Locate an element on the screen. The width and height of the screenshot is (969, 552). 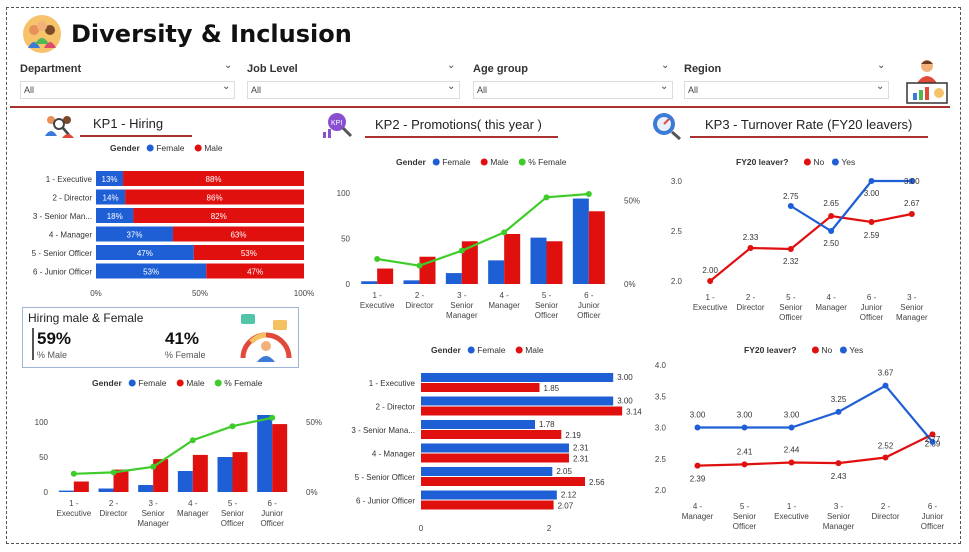
department-dropdown: All ⌄ is located at coordinates (127, 90).